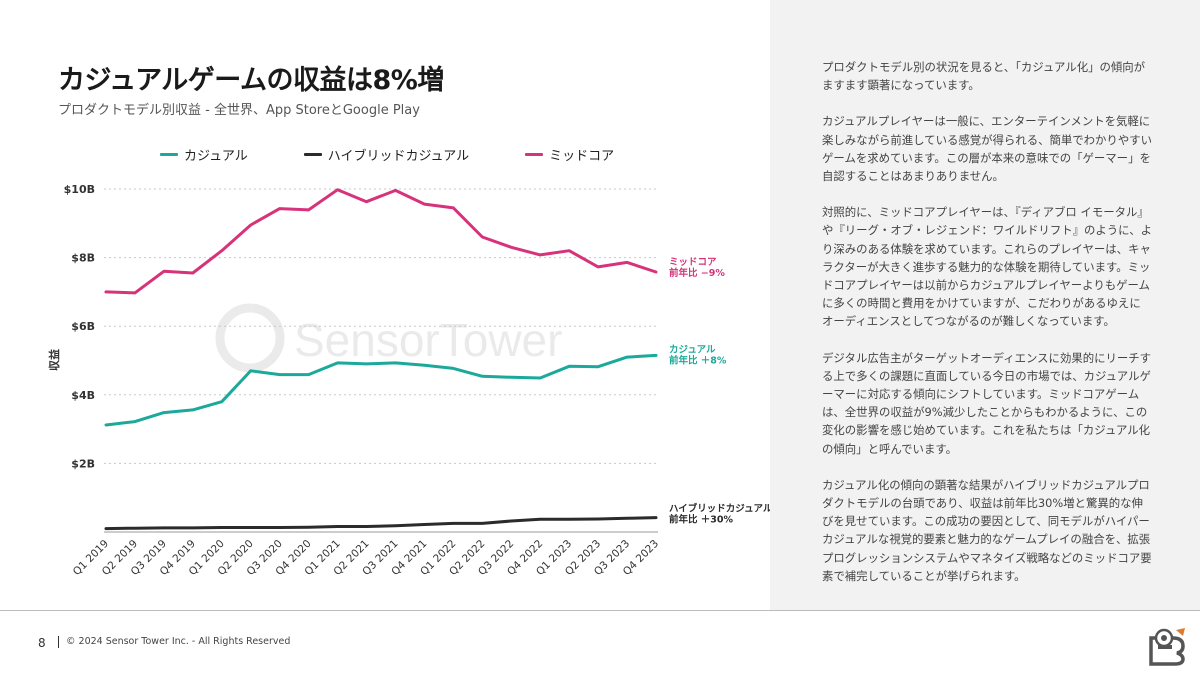  Describe the element at coordinates (79, 189) in the screenshot. I see `y-tick-label: $10B` at that location.